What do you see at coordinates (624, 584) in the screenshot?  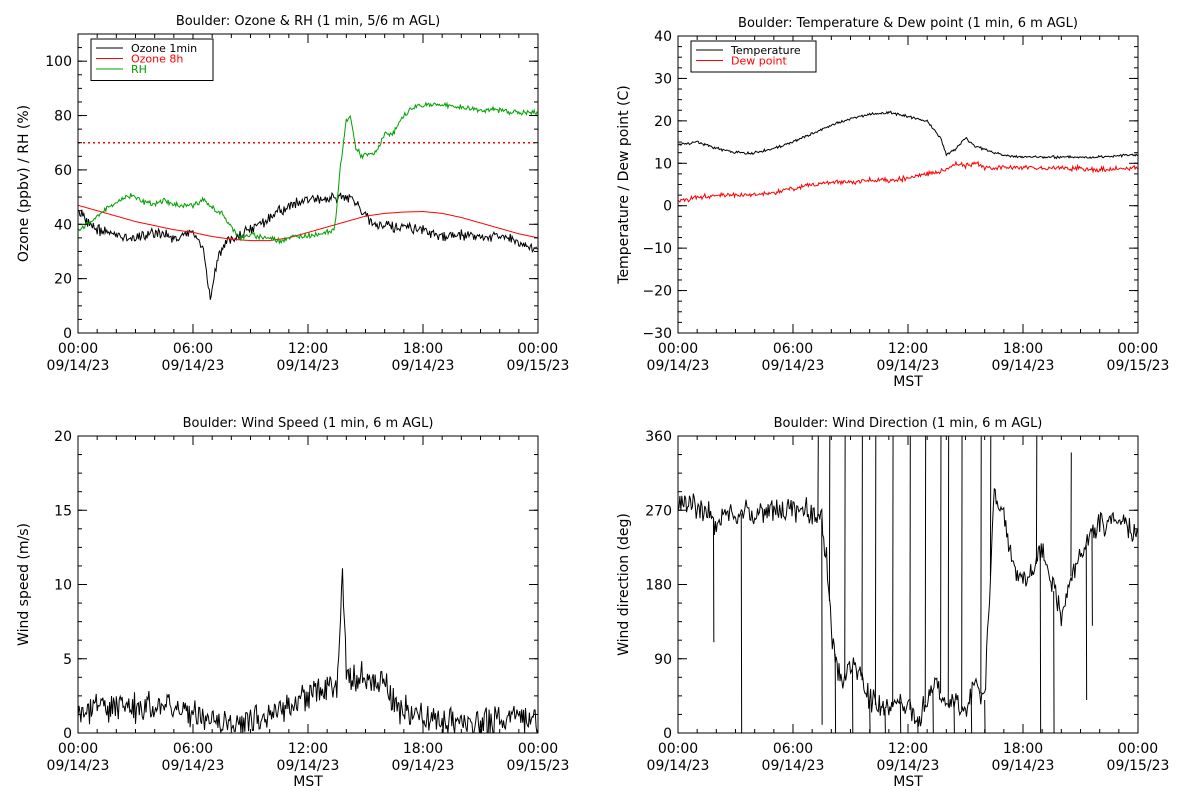 I see `y-axis-label: Wind direction (deg)` at bounding box center [624, 584].